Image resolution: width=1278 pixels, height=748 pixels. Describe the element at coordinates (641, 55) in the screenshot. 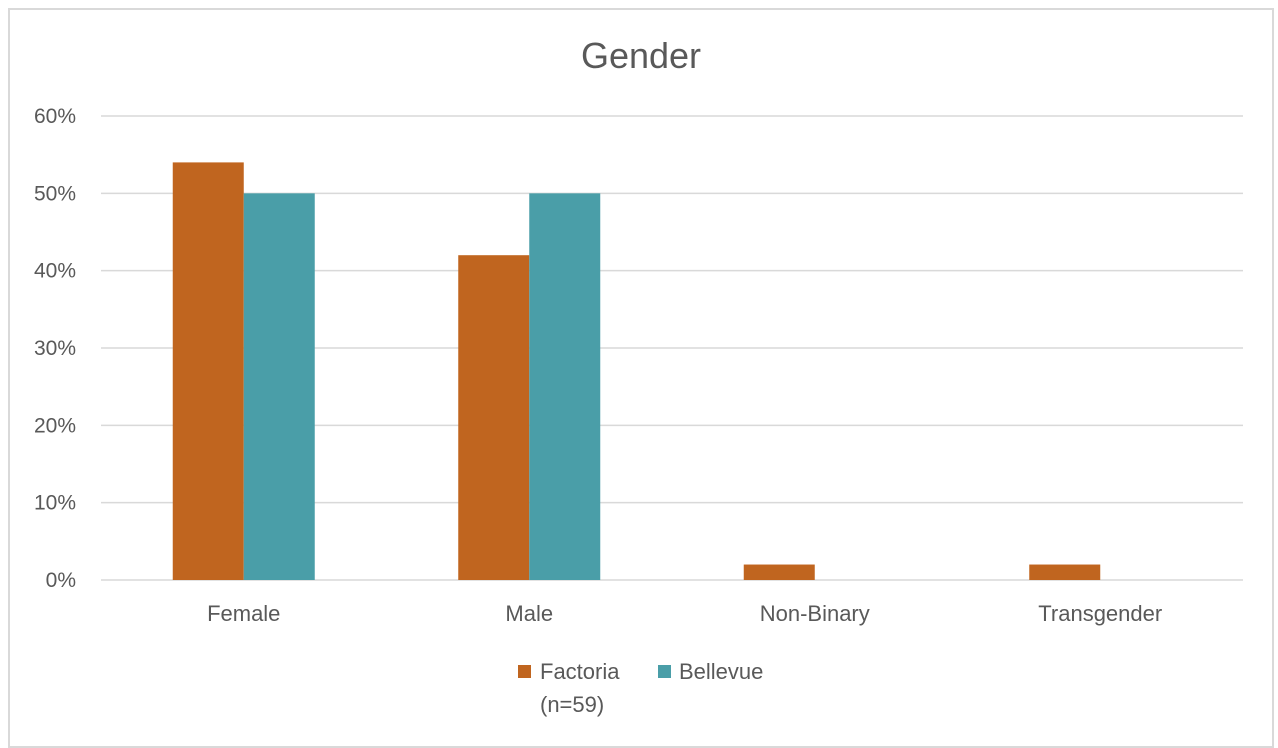

I see `chart-title: Gender` at that location.